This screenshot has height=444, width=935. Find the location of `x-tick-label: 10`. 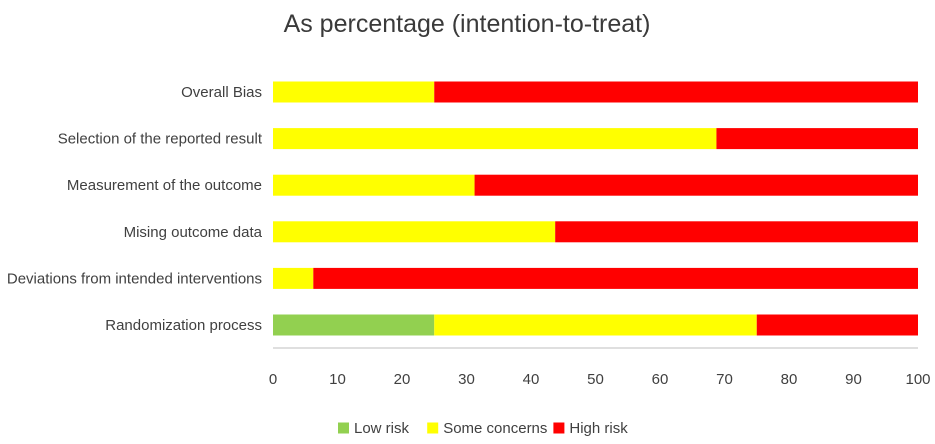

x-tick-label: 10 is located at coordinates (337, 379).